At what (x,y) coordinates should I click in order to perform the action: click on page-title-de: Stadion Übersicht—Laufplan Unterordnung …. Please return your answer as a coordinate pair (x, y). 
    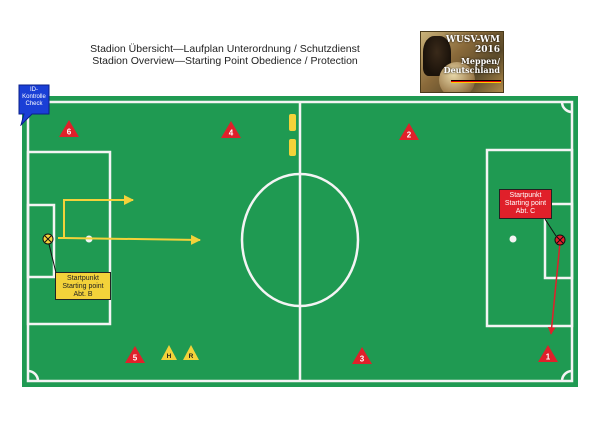
    Looking at the image, I should click on (225, 49).